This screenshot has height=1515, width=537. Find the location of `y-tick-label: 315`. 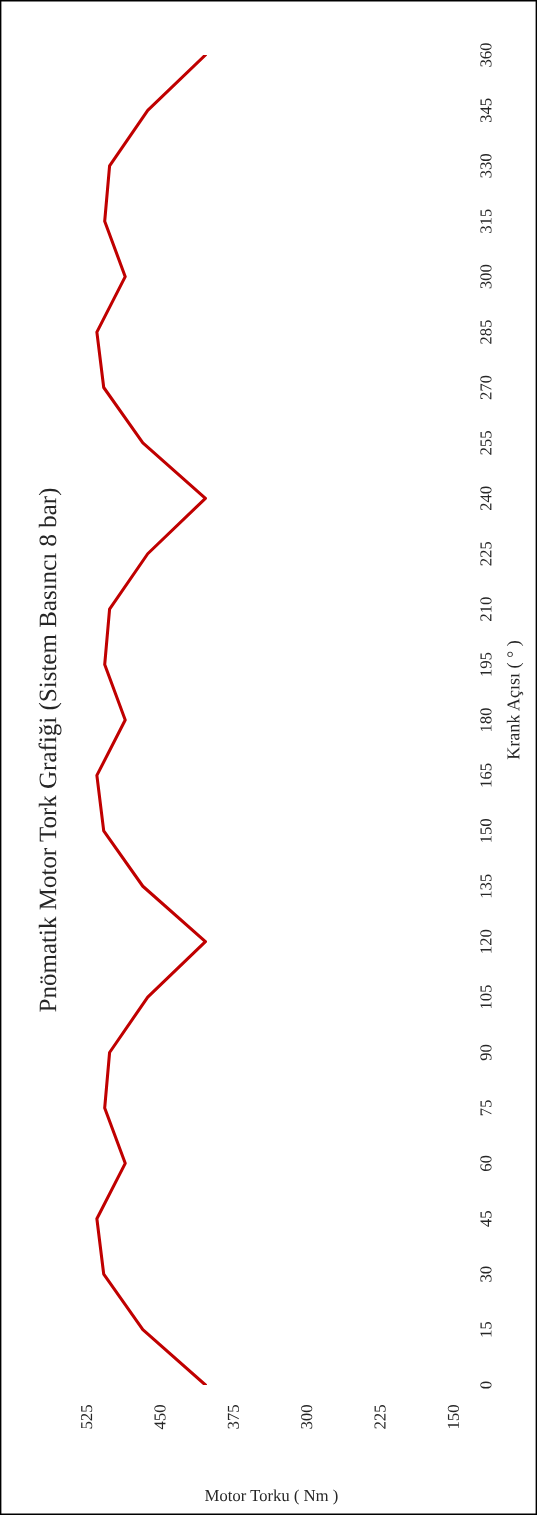

y-tick-label: 315 is located at coordinates (486, 221).